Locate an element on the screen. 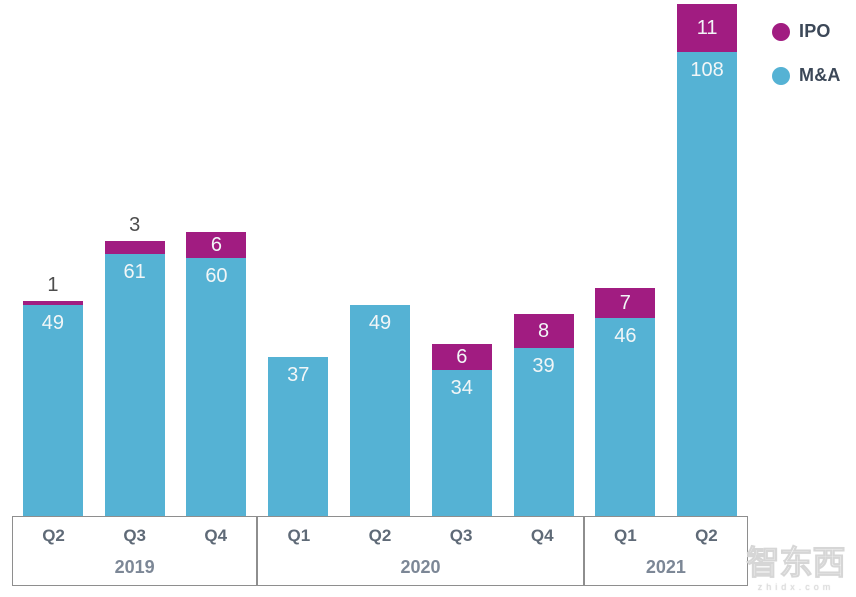 This screenshot has width=856, height=597. quarter-label-2019-q3: Q3 is located at coordinates (134, 535).